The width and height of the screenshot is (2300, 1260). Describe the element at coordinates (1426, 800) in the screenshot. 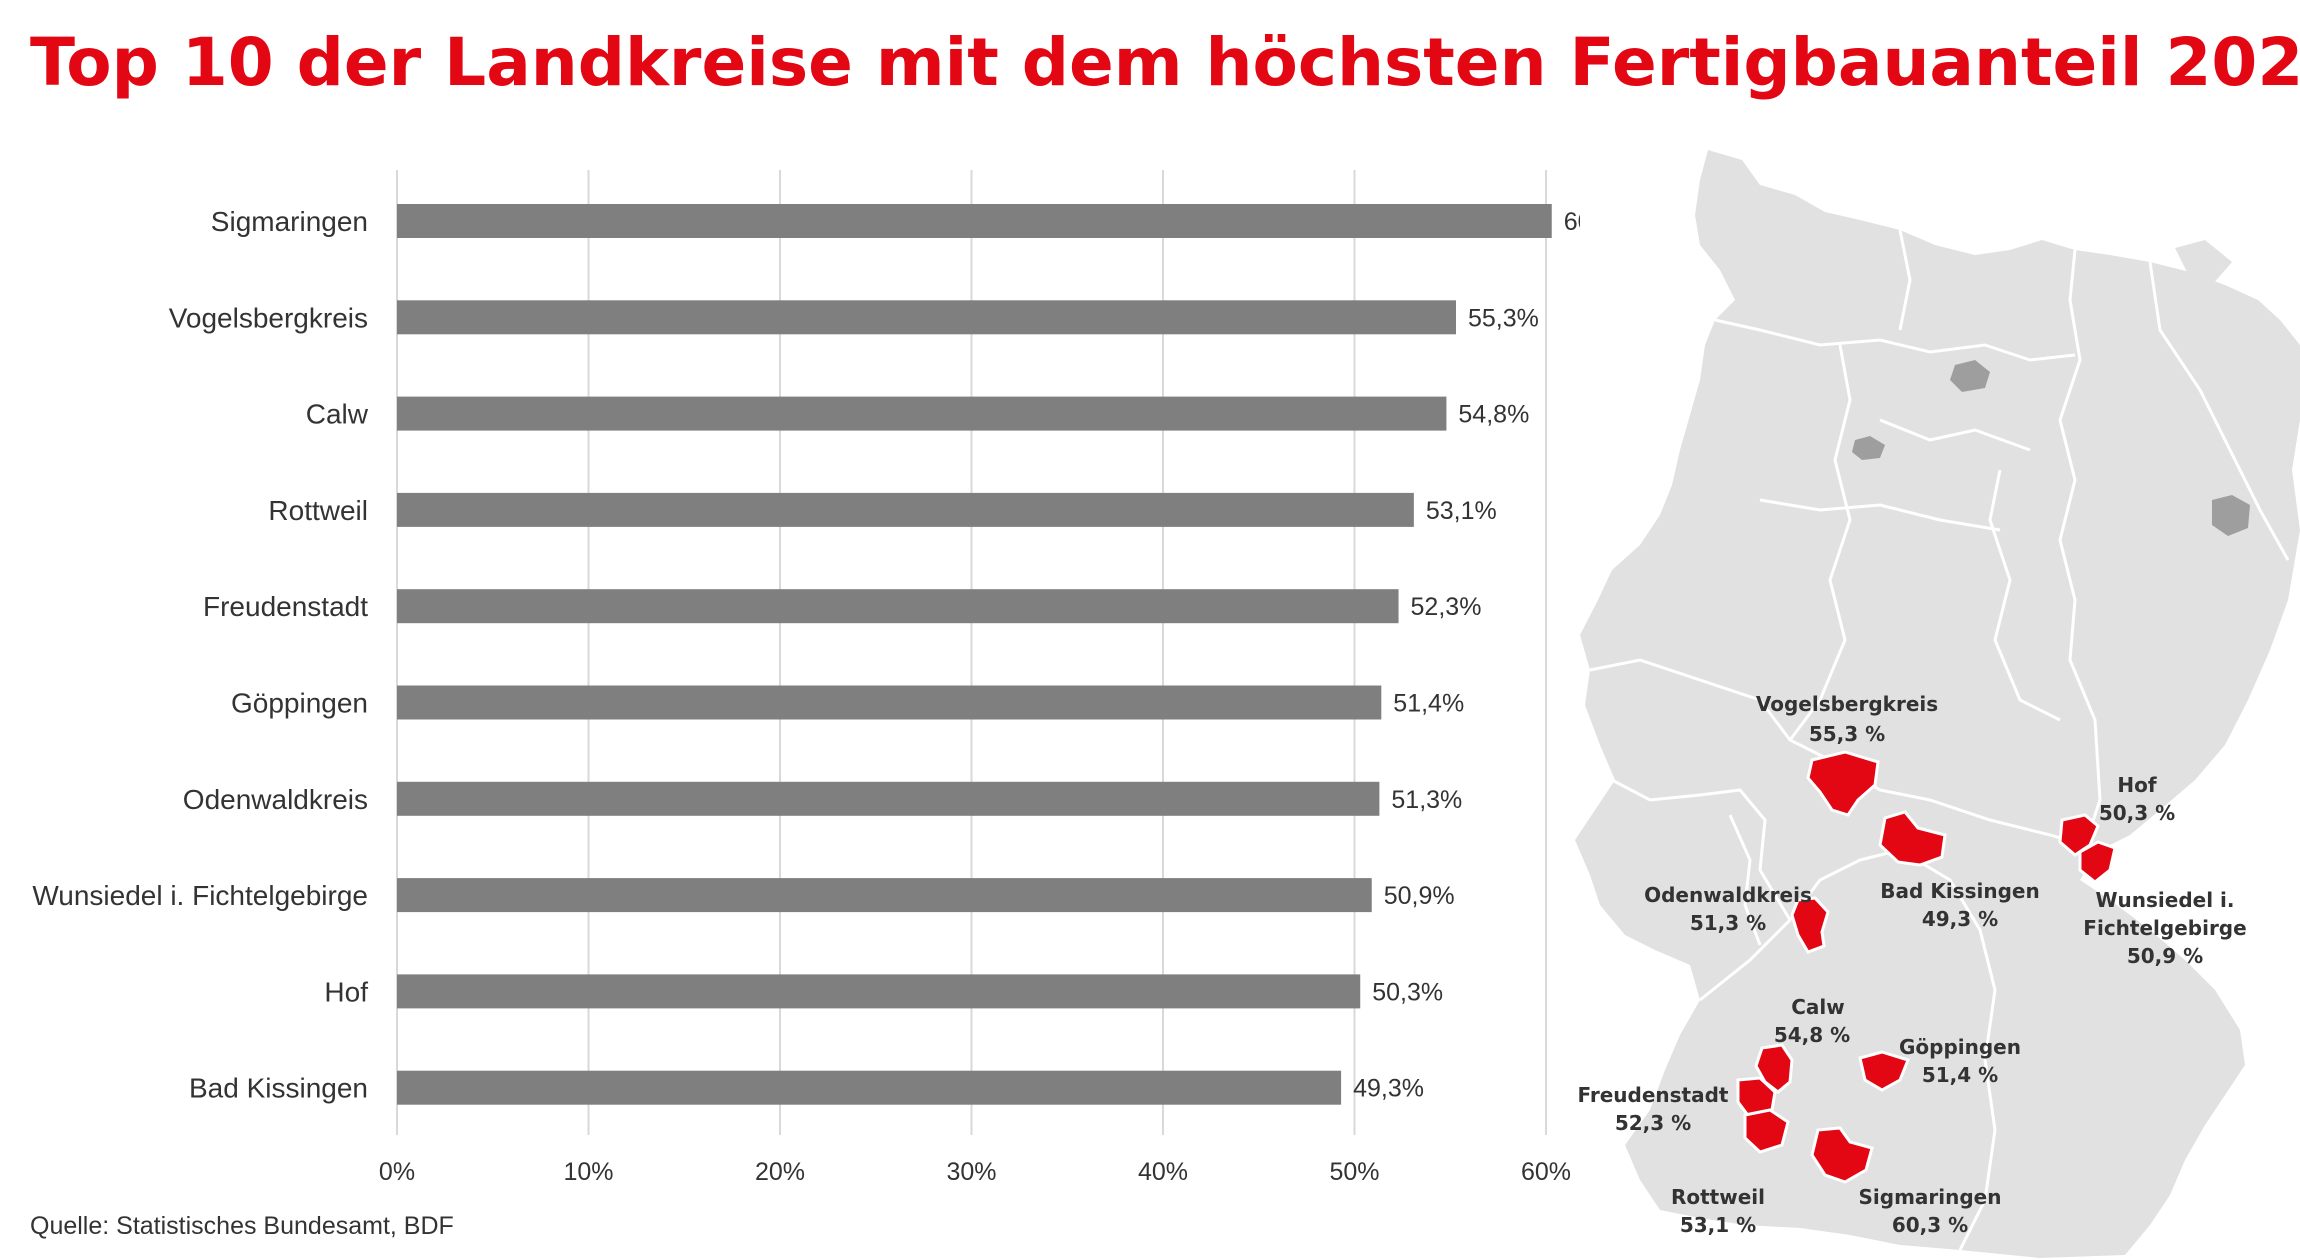

I see `value-label-6: 51,3%` at that location.